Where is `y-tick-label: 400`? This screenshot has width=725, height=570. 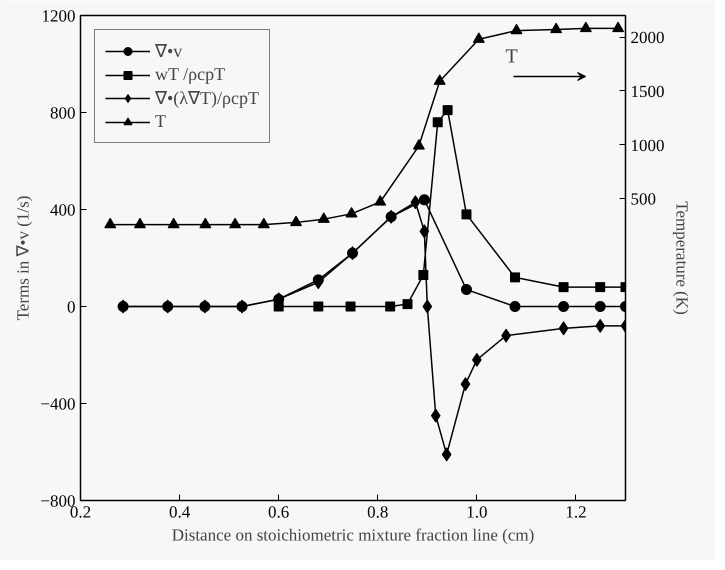
y-tick-label: 400 is located at coordinates (63, 210).